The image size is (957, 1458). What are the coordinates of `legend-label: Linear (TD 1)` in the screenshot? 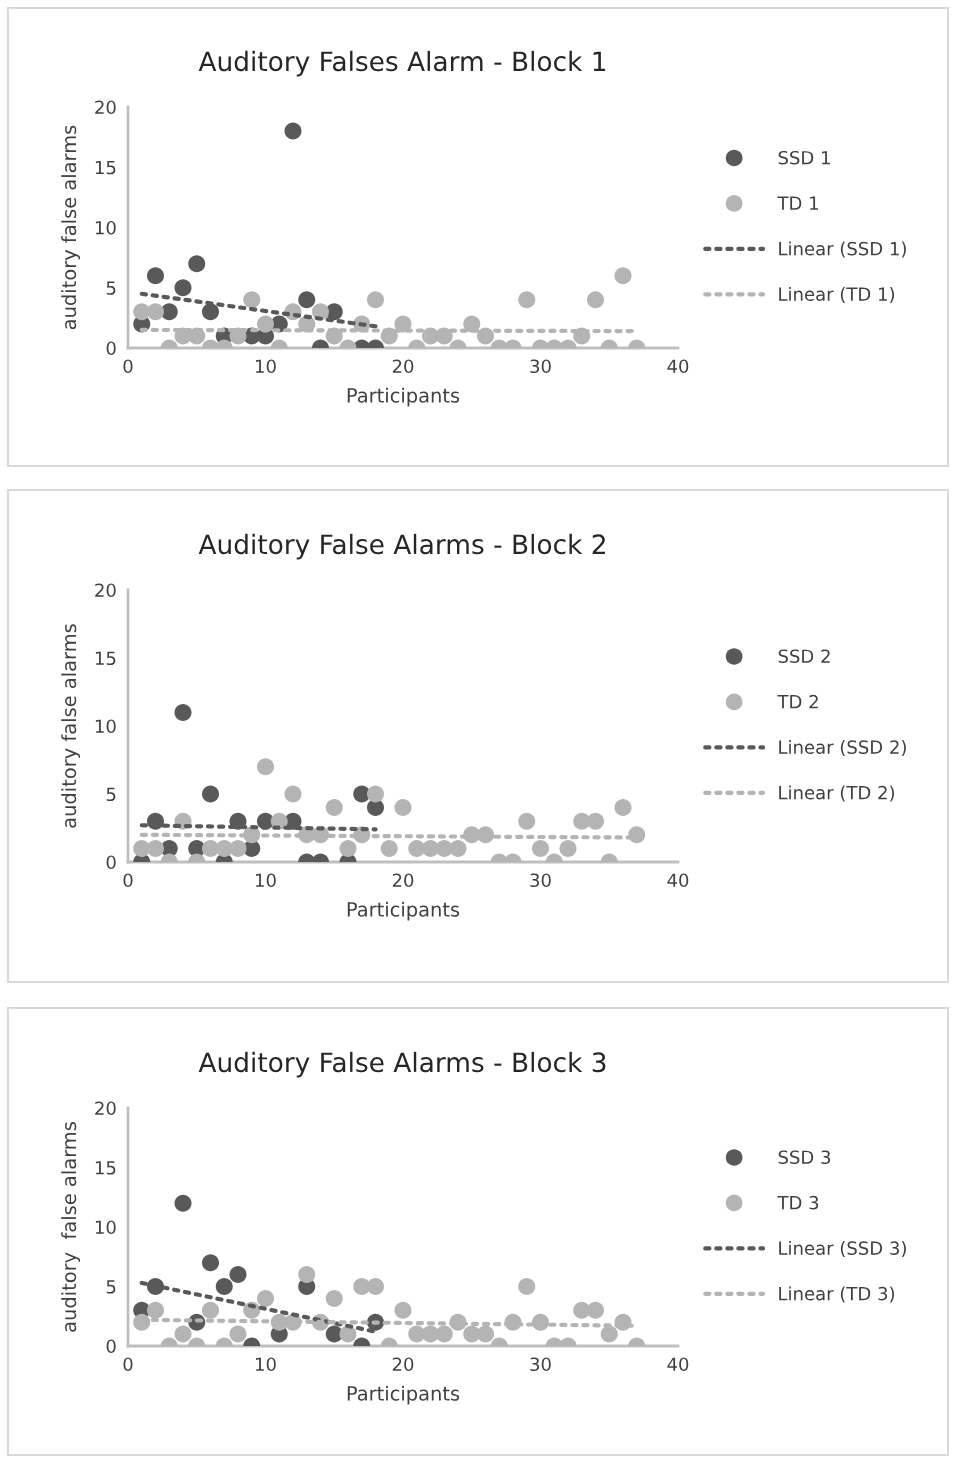 It's located at (837, 295).